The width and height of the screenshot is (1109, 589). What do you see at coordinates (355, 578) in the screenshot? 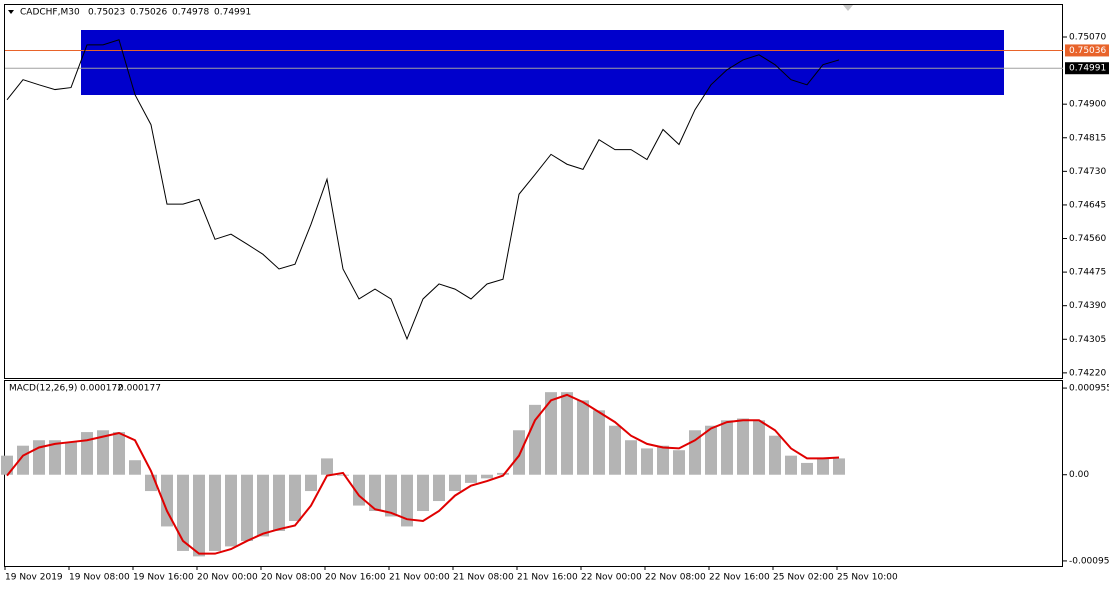
I see `x-tick-label: 20 Nov 16:00` at bounding box center [355, 578].